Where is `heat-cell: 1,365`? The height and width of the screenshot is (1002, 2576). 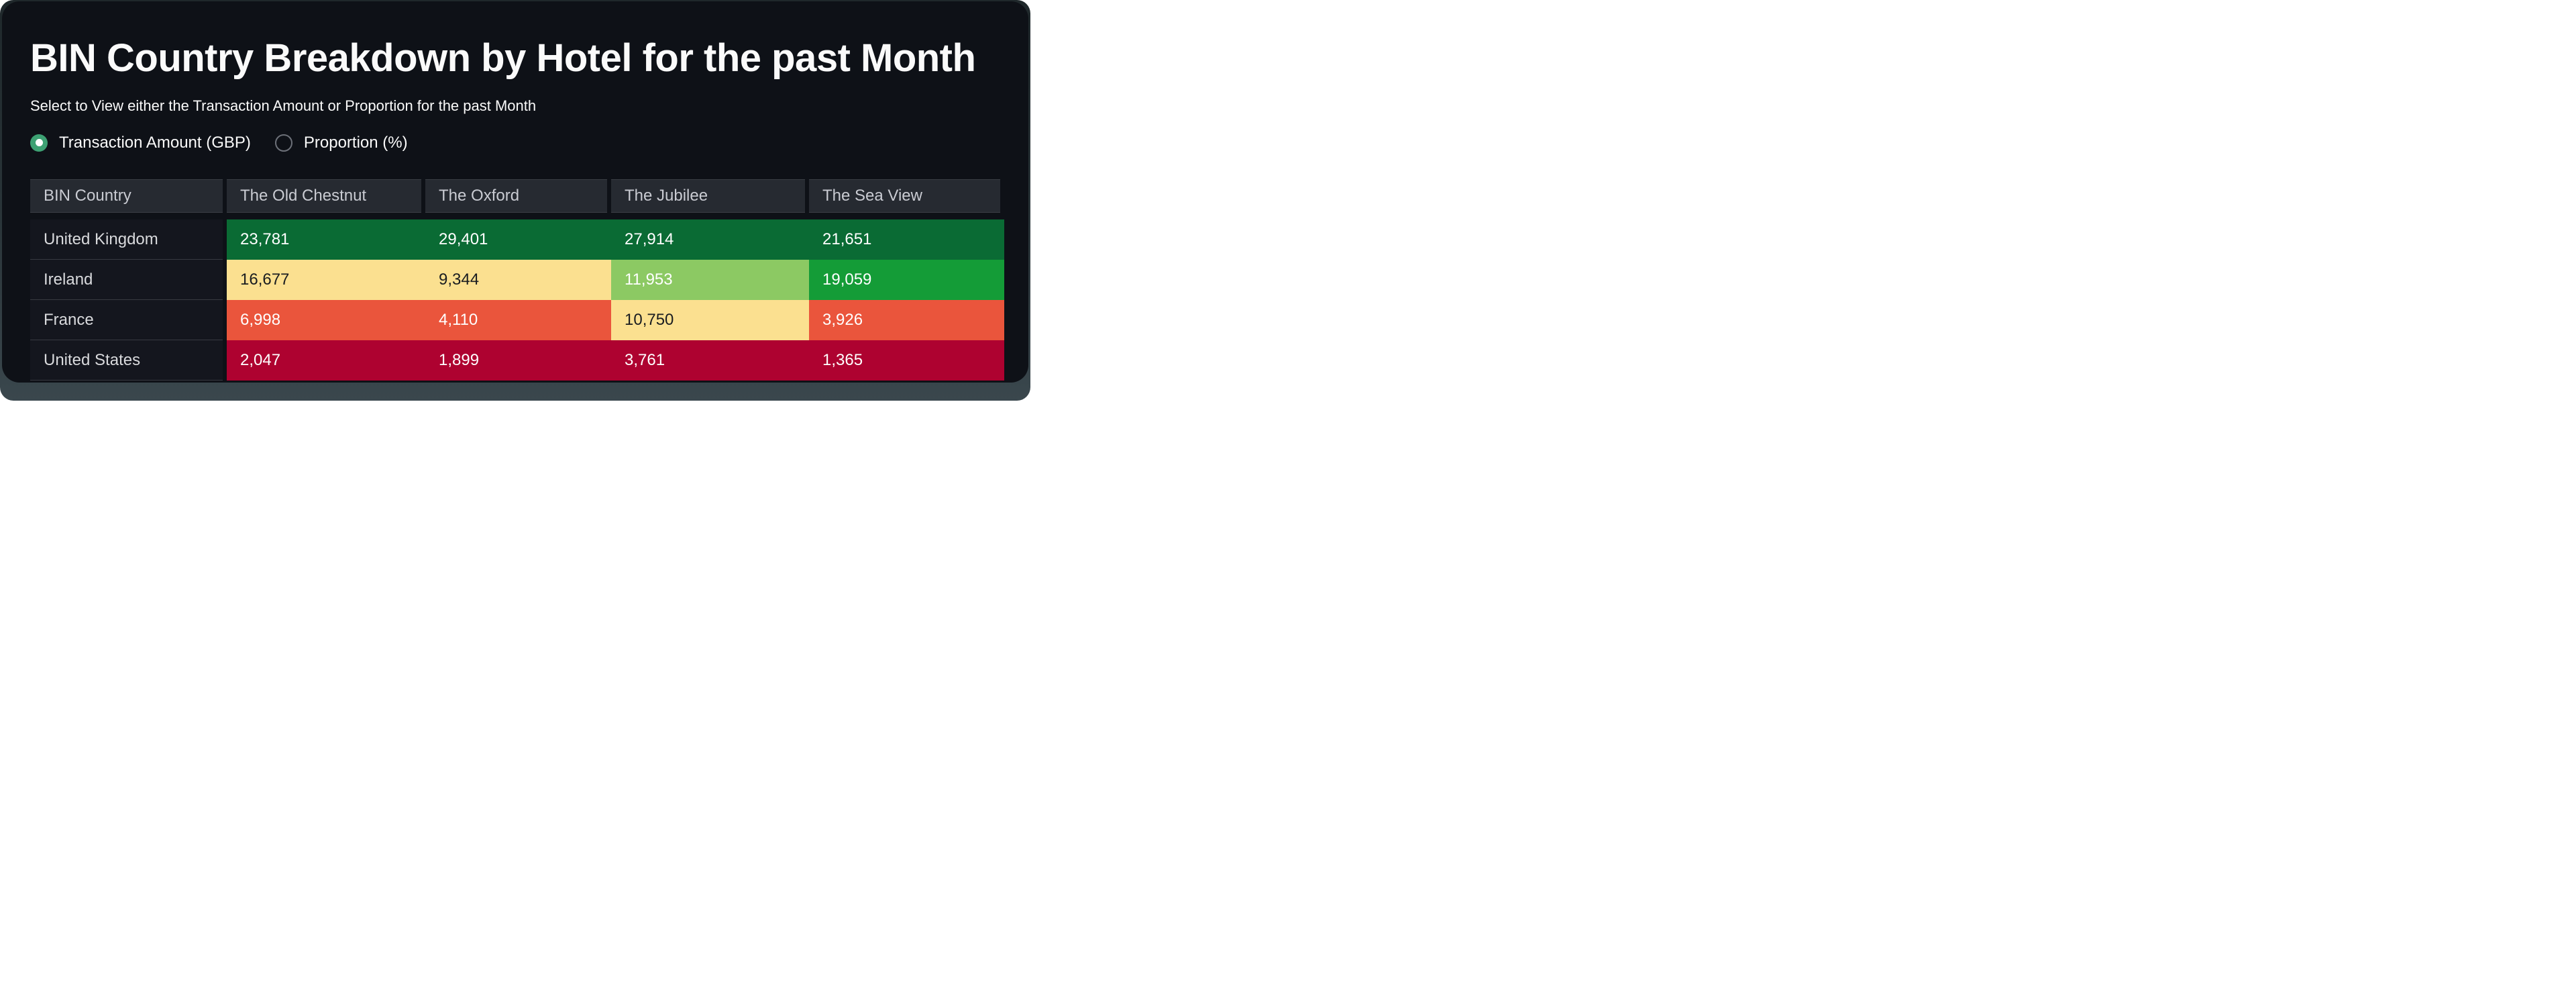
heat-cell: 1,365 is located at coordinates (906, 360).